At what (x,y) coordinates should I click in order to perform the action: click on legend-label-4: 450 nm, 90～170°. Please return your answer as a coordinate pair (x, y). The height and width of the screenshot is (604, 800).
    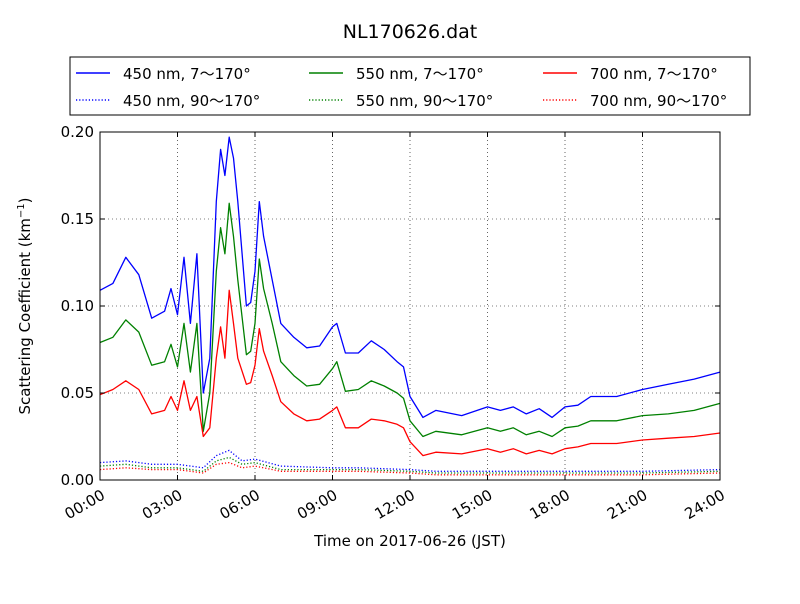
    Looking at the image, I should click on (191, 101).